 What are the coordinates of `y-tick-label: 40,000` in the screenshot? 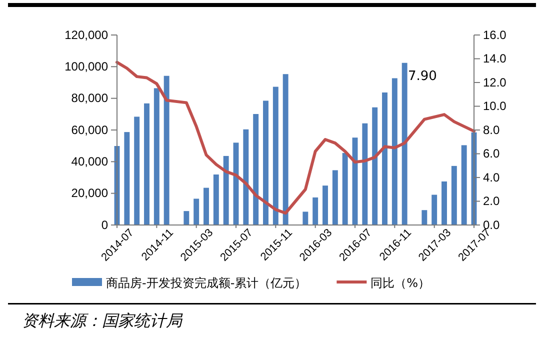 It's located at (89, 161).